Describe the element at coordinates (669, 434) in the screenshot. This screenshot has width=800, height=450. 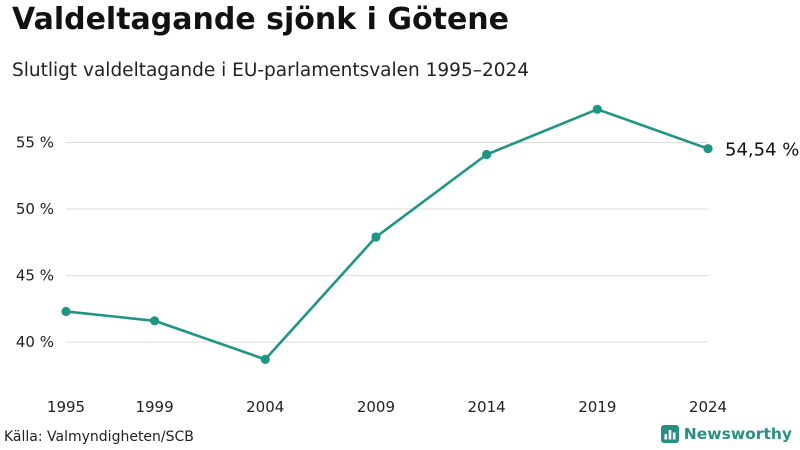
I see `bar-chart-logo-icon` at that location.